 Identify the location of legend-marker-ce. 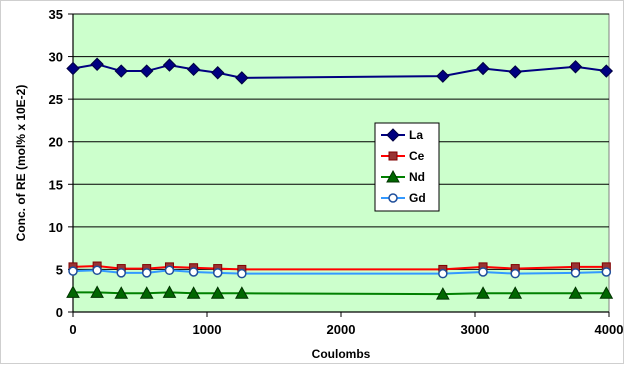
(393, 156).